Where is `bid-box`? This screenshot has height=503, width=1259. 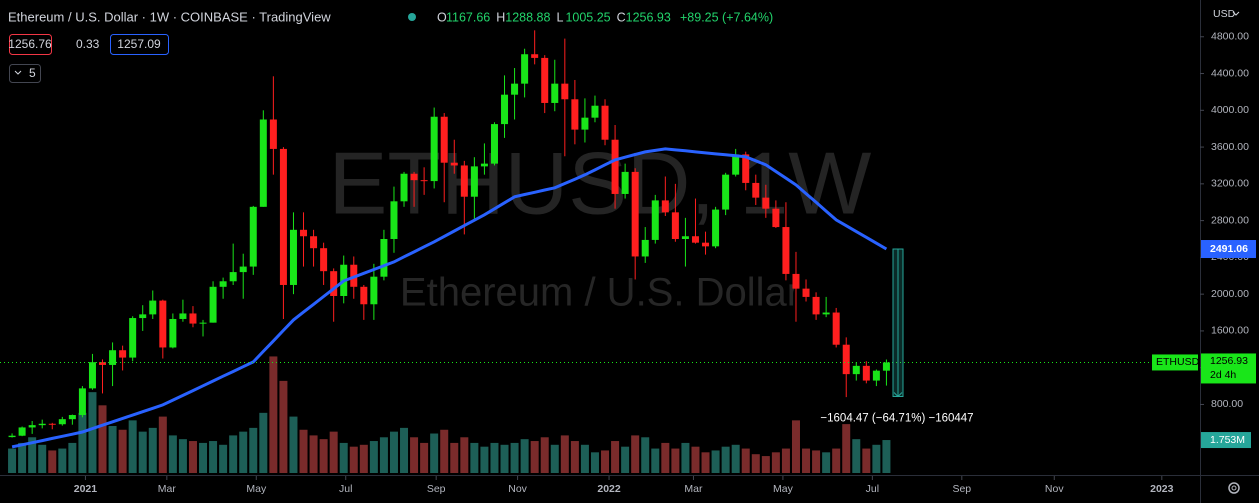 bid-box is located at coordinates (30, 44).